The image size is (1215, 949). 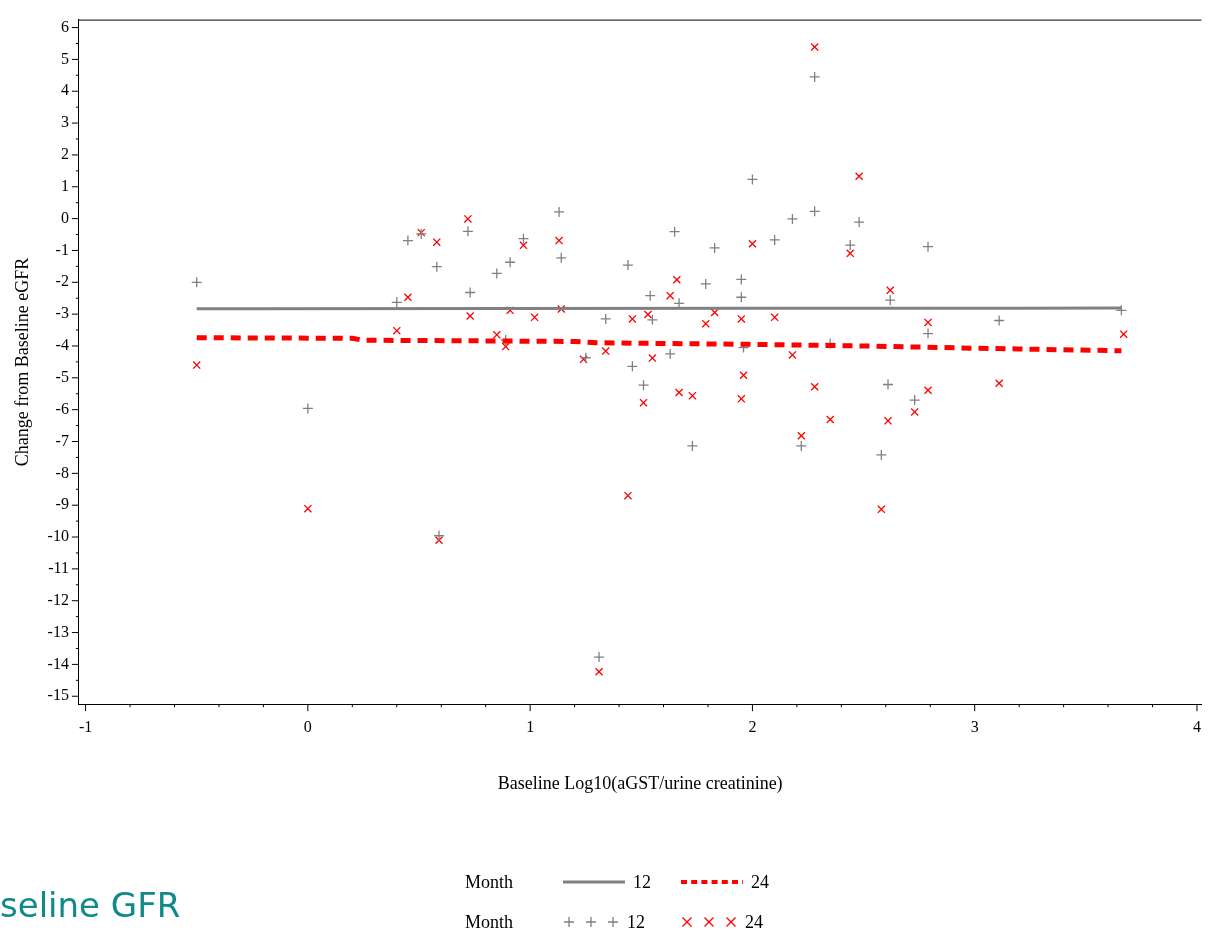 What do you see at coordinates (489, 882) in the screenshot?
I see `legend-title: Month` at bounding box center [489, 882].